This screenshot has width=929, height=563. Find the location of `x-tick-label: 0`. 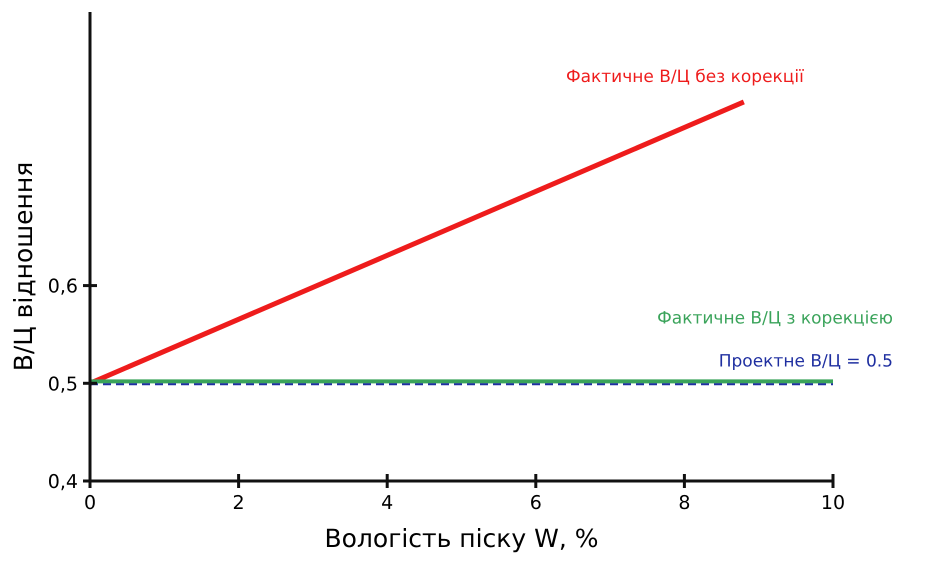

x-tick-label: 0 is located at coordinates (90, 503).